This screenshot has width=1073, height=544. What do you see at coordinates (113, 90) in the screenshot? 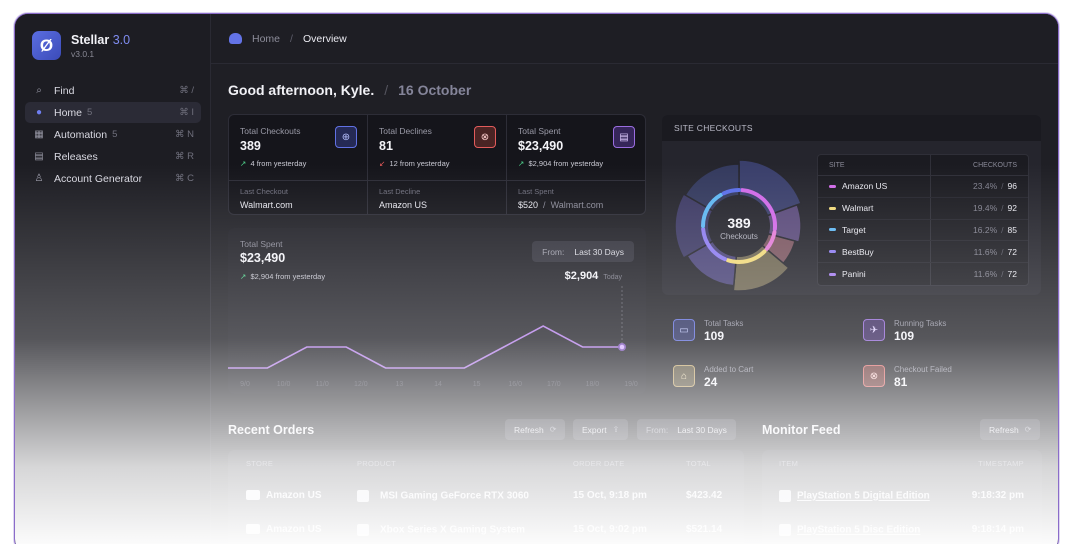
I see `sidebar-item-find: ⌕ Find ⌘ /` at bounding box center [113, 90].